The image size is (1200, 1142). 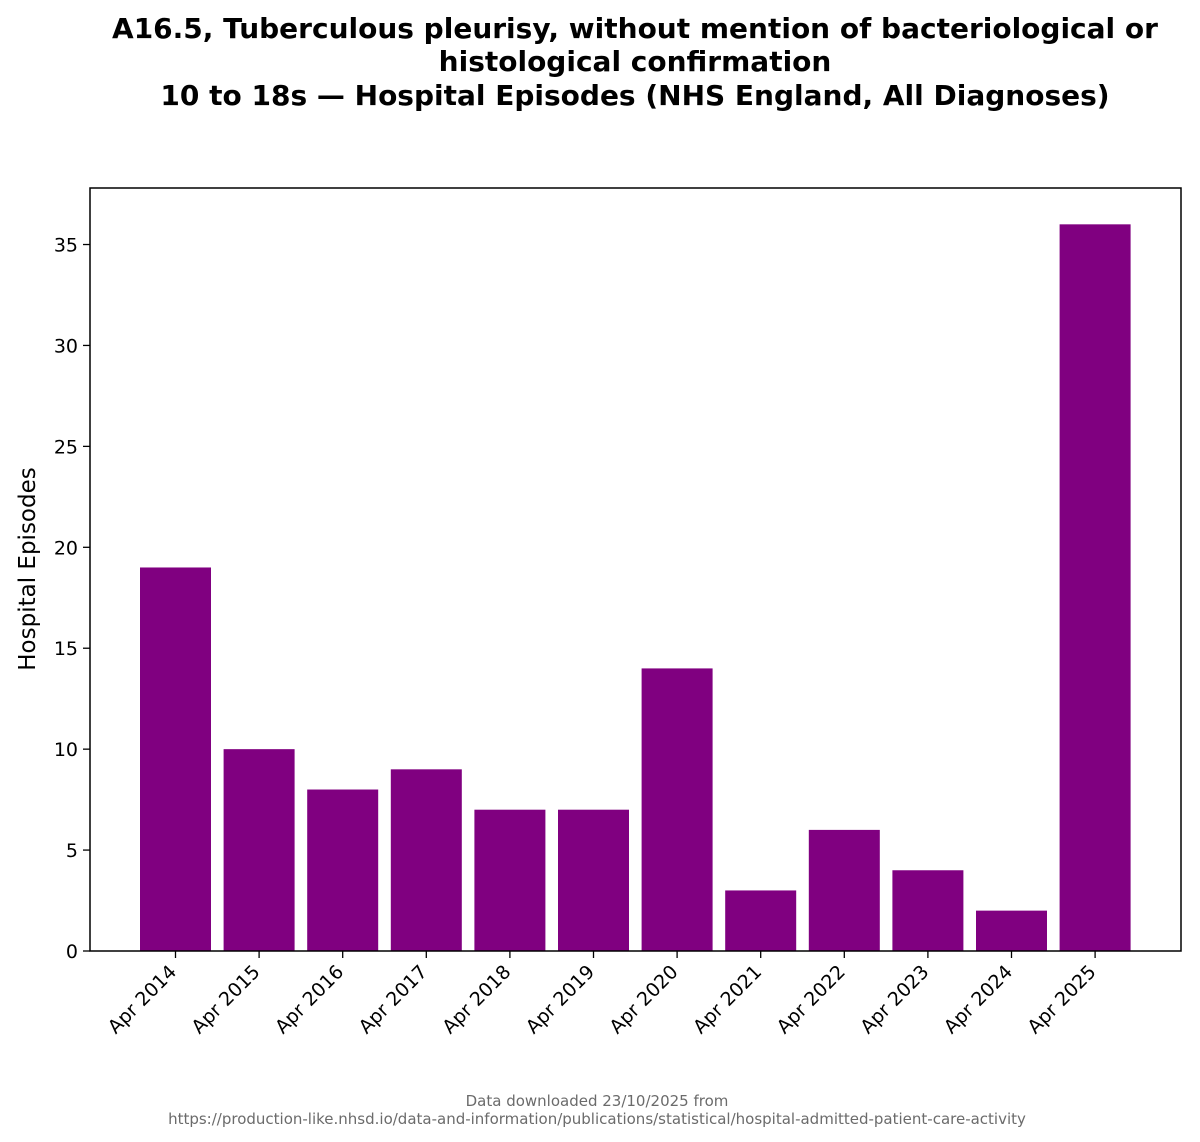 What do you see at coordinates (476, 999) in the screenshot?
I see `x-tick-label: Apr 2018` at bounding box center [476, 999].